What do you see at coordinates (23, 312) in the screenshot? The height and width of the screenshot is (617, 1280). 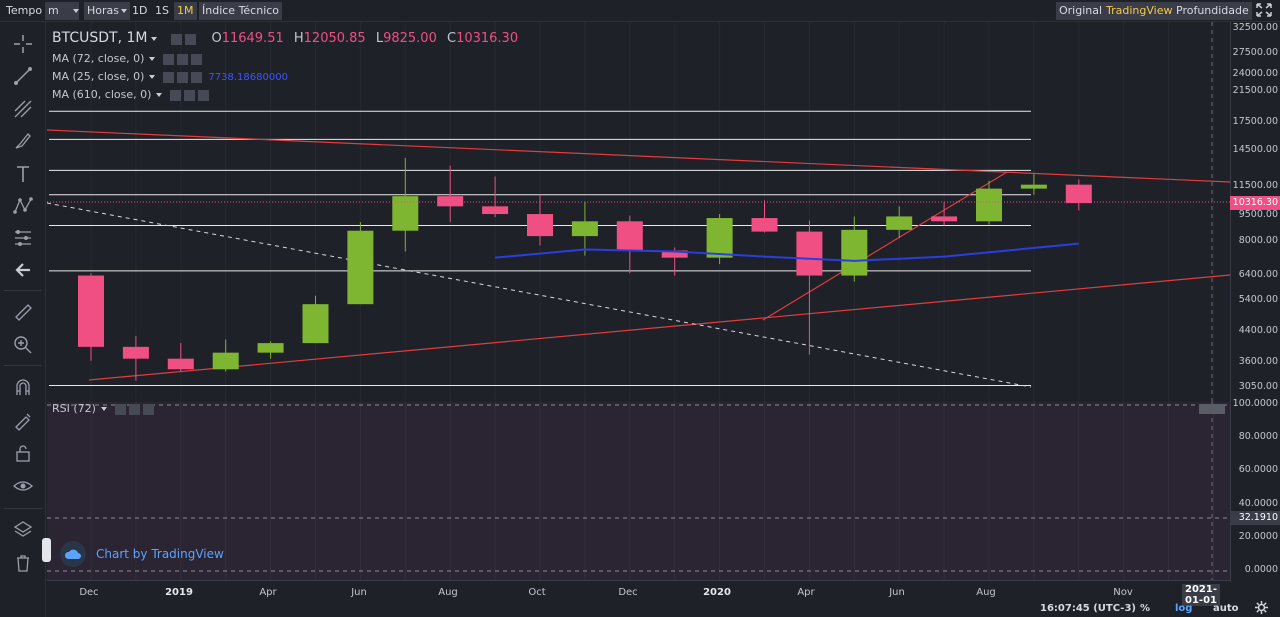 I see `ruler-icon` at bounding box center [23, 312].